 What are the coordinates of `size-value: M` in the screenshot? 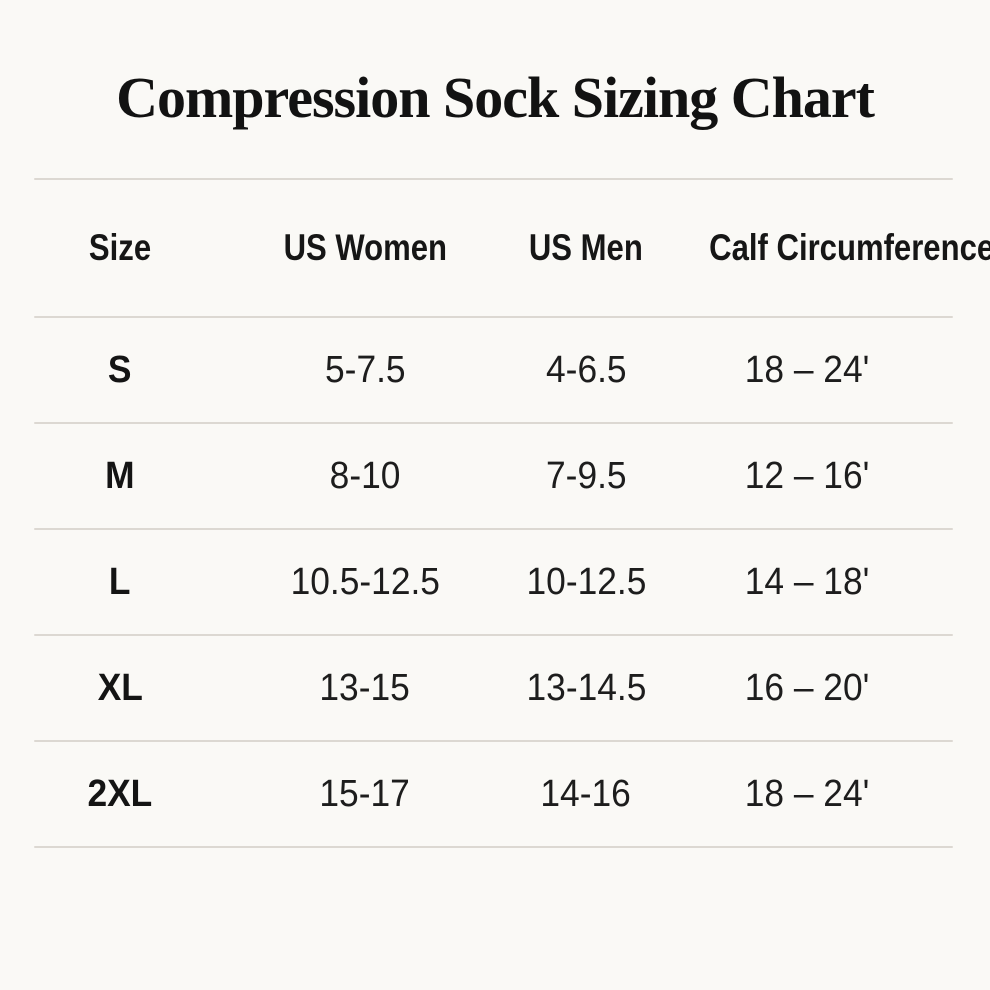 It's located at (120, 475).